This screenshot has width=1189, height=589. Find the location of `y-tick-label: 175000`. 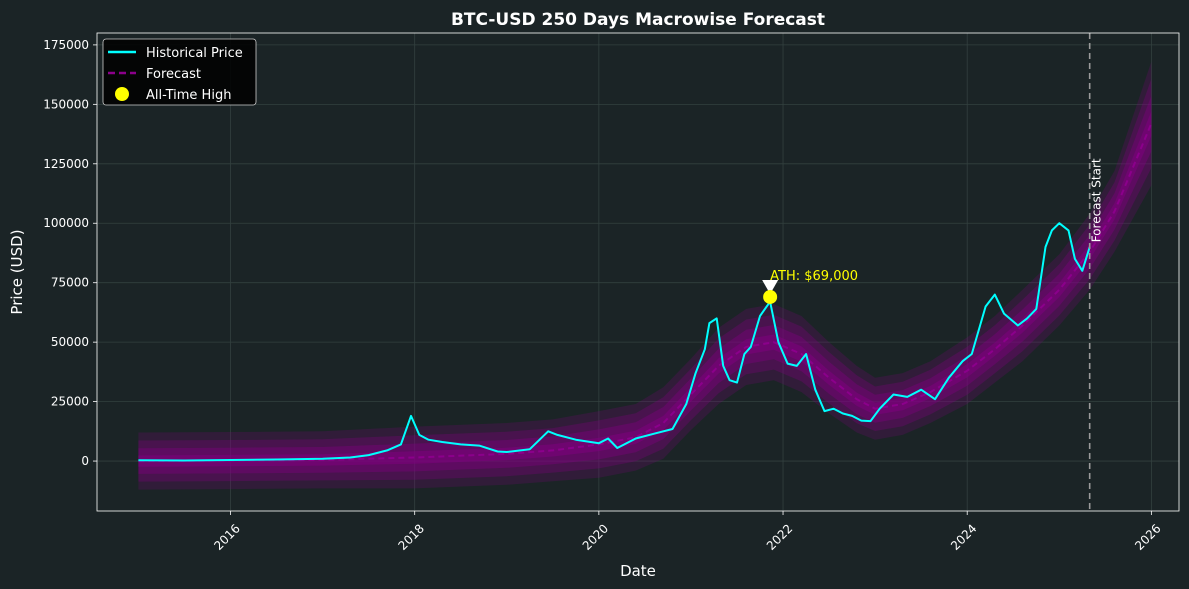

y-tick-label: 175000 is located at coordinates (66, 45).